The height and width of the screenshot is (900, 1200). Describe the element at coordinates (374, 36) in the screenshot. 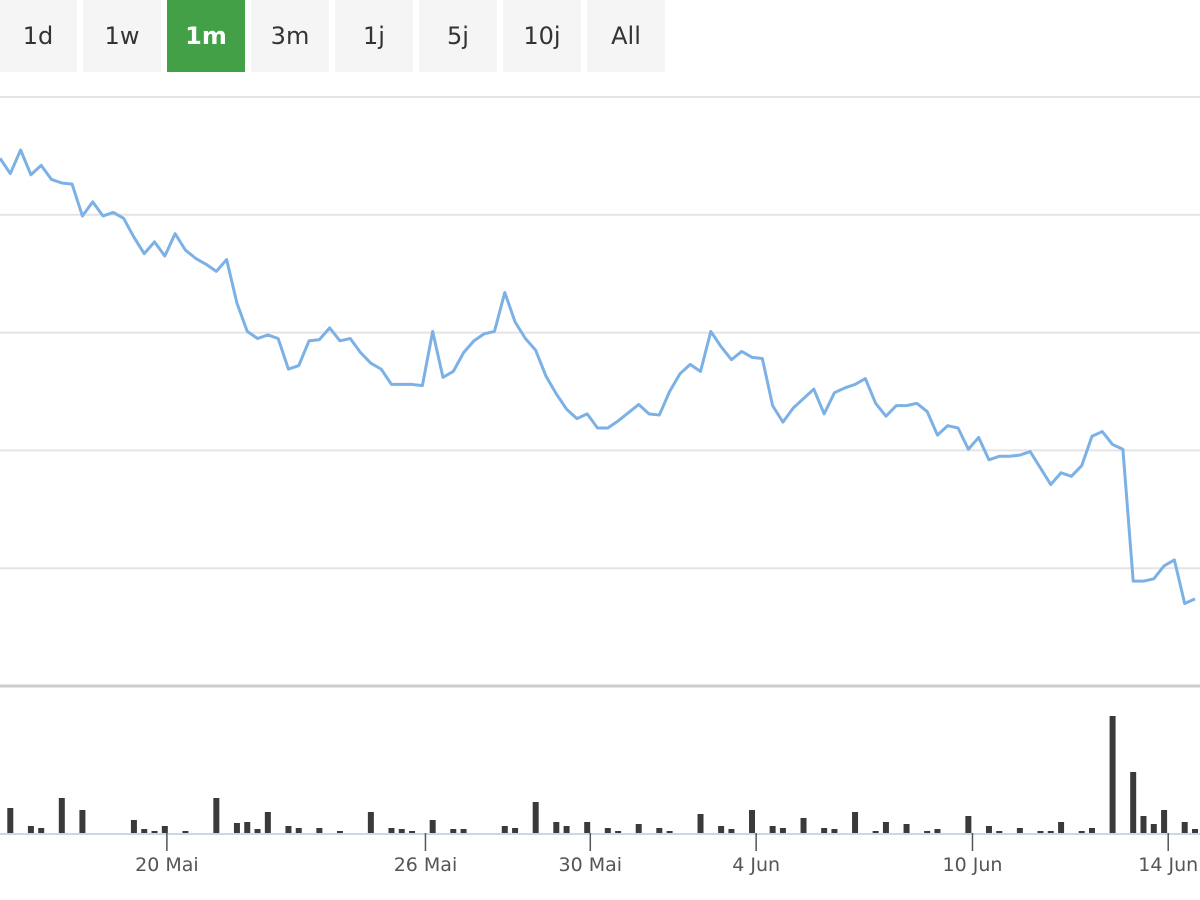

I see `range-button: 1j` at that location.